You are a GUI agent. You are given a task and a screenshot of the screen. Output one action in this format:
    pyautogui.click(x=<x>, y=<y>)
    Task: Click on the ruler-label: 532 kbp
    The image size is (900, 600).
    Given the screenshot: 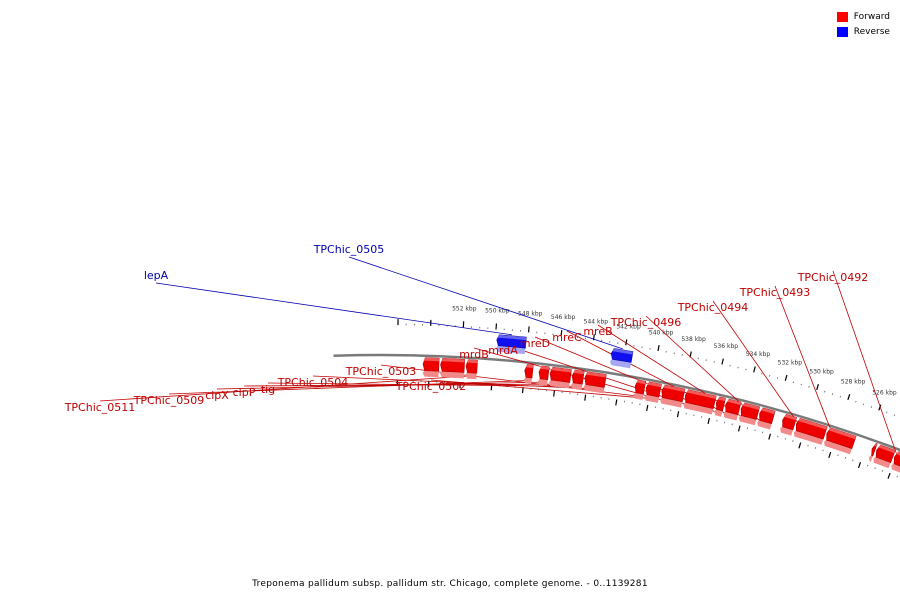 What is the action you would take?
    pyautogui.click(x=790, y=362)
    